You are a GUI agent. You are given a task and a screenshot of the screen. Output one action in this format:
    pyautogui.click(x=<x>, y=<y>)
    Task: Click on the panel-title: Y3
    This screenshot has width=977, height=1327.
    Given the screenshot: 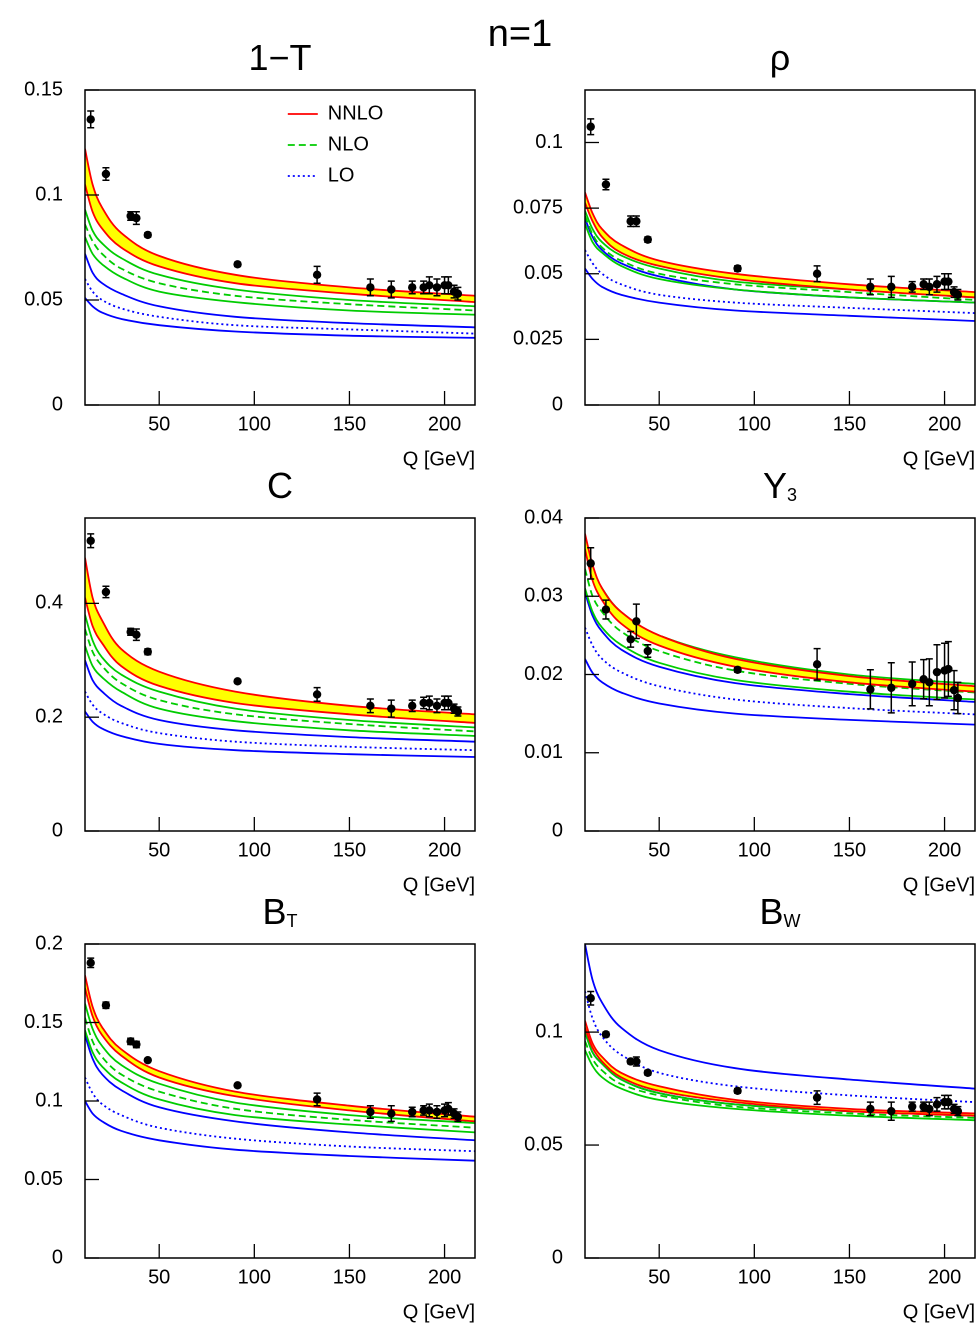 What is the action you would take?
    pyautogui.click(x=780, y=485)
    